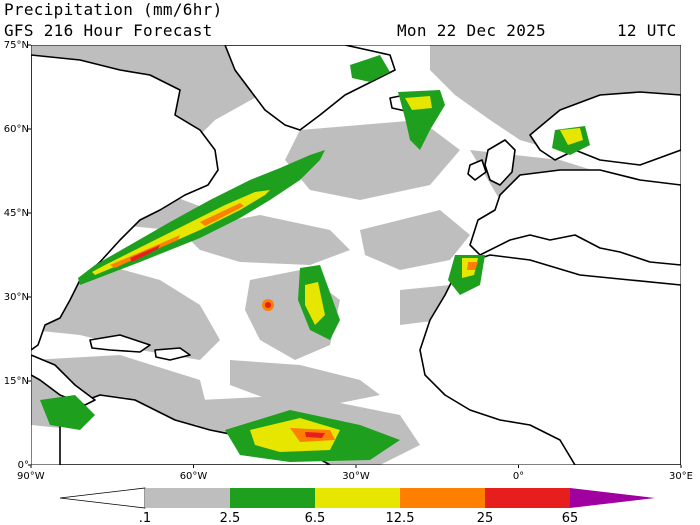  What do you see at coordinates (113, 9) in the screenshot?
I see `map-title: Precipitation (mm/6hr)` at bounding box center [113, 9].